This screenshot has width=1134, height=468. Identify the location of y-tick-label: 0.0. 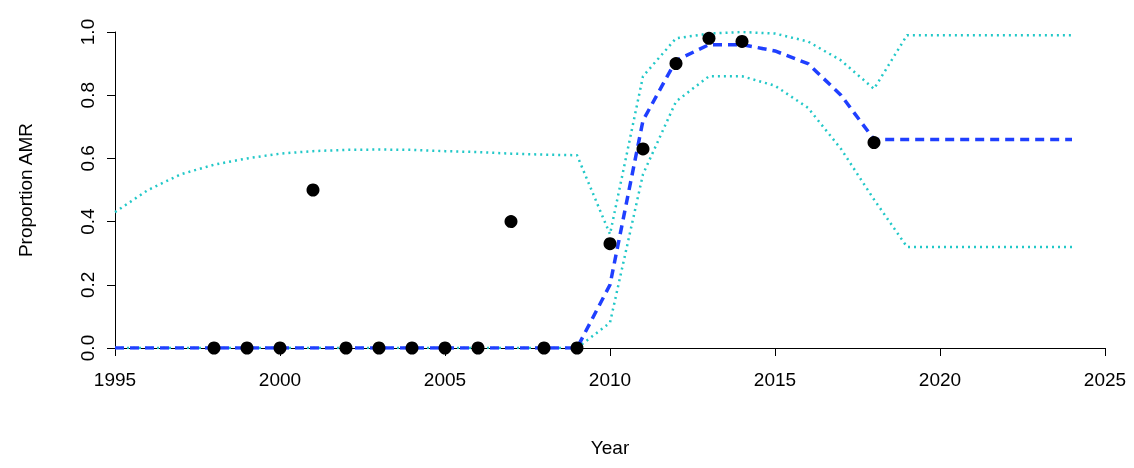
(87, 348).